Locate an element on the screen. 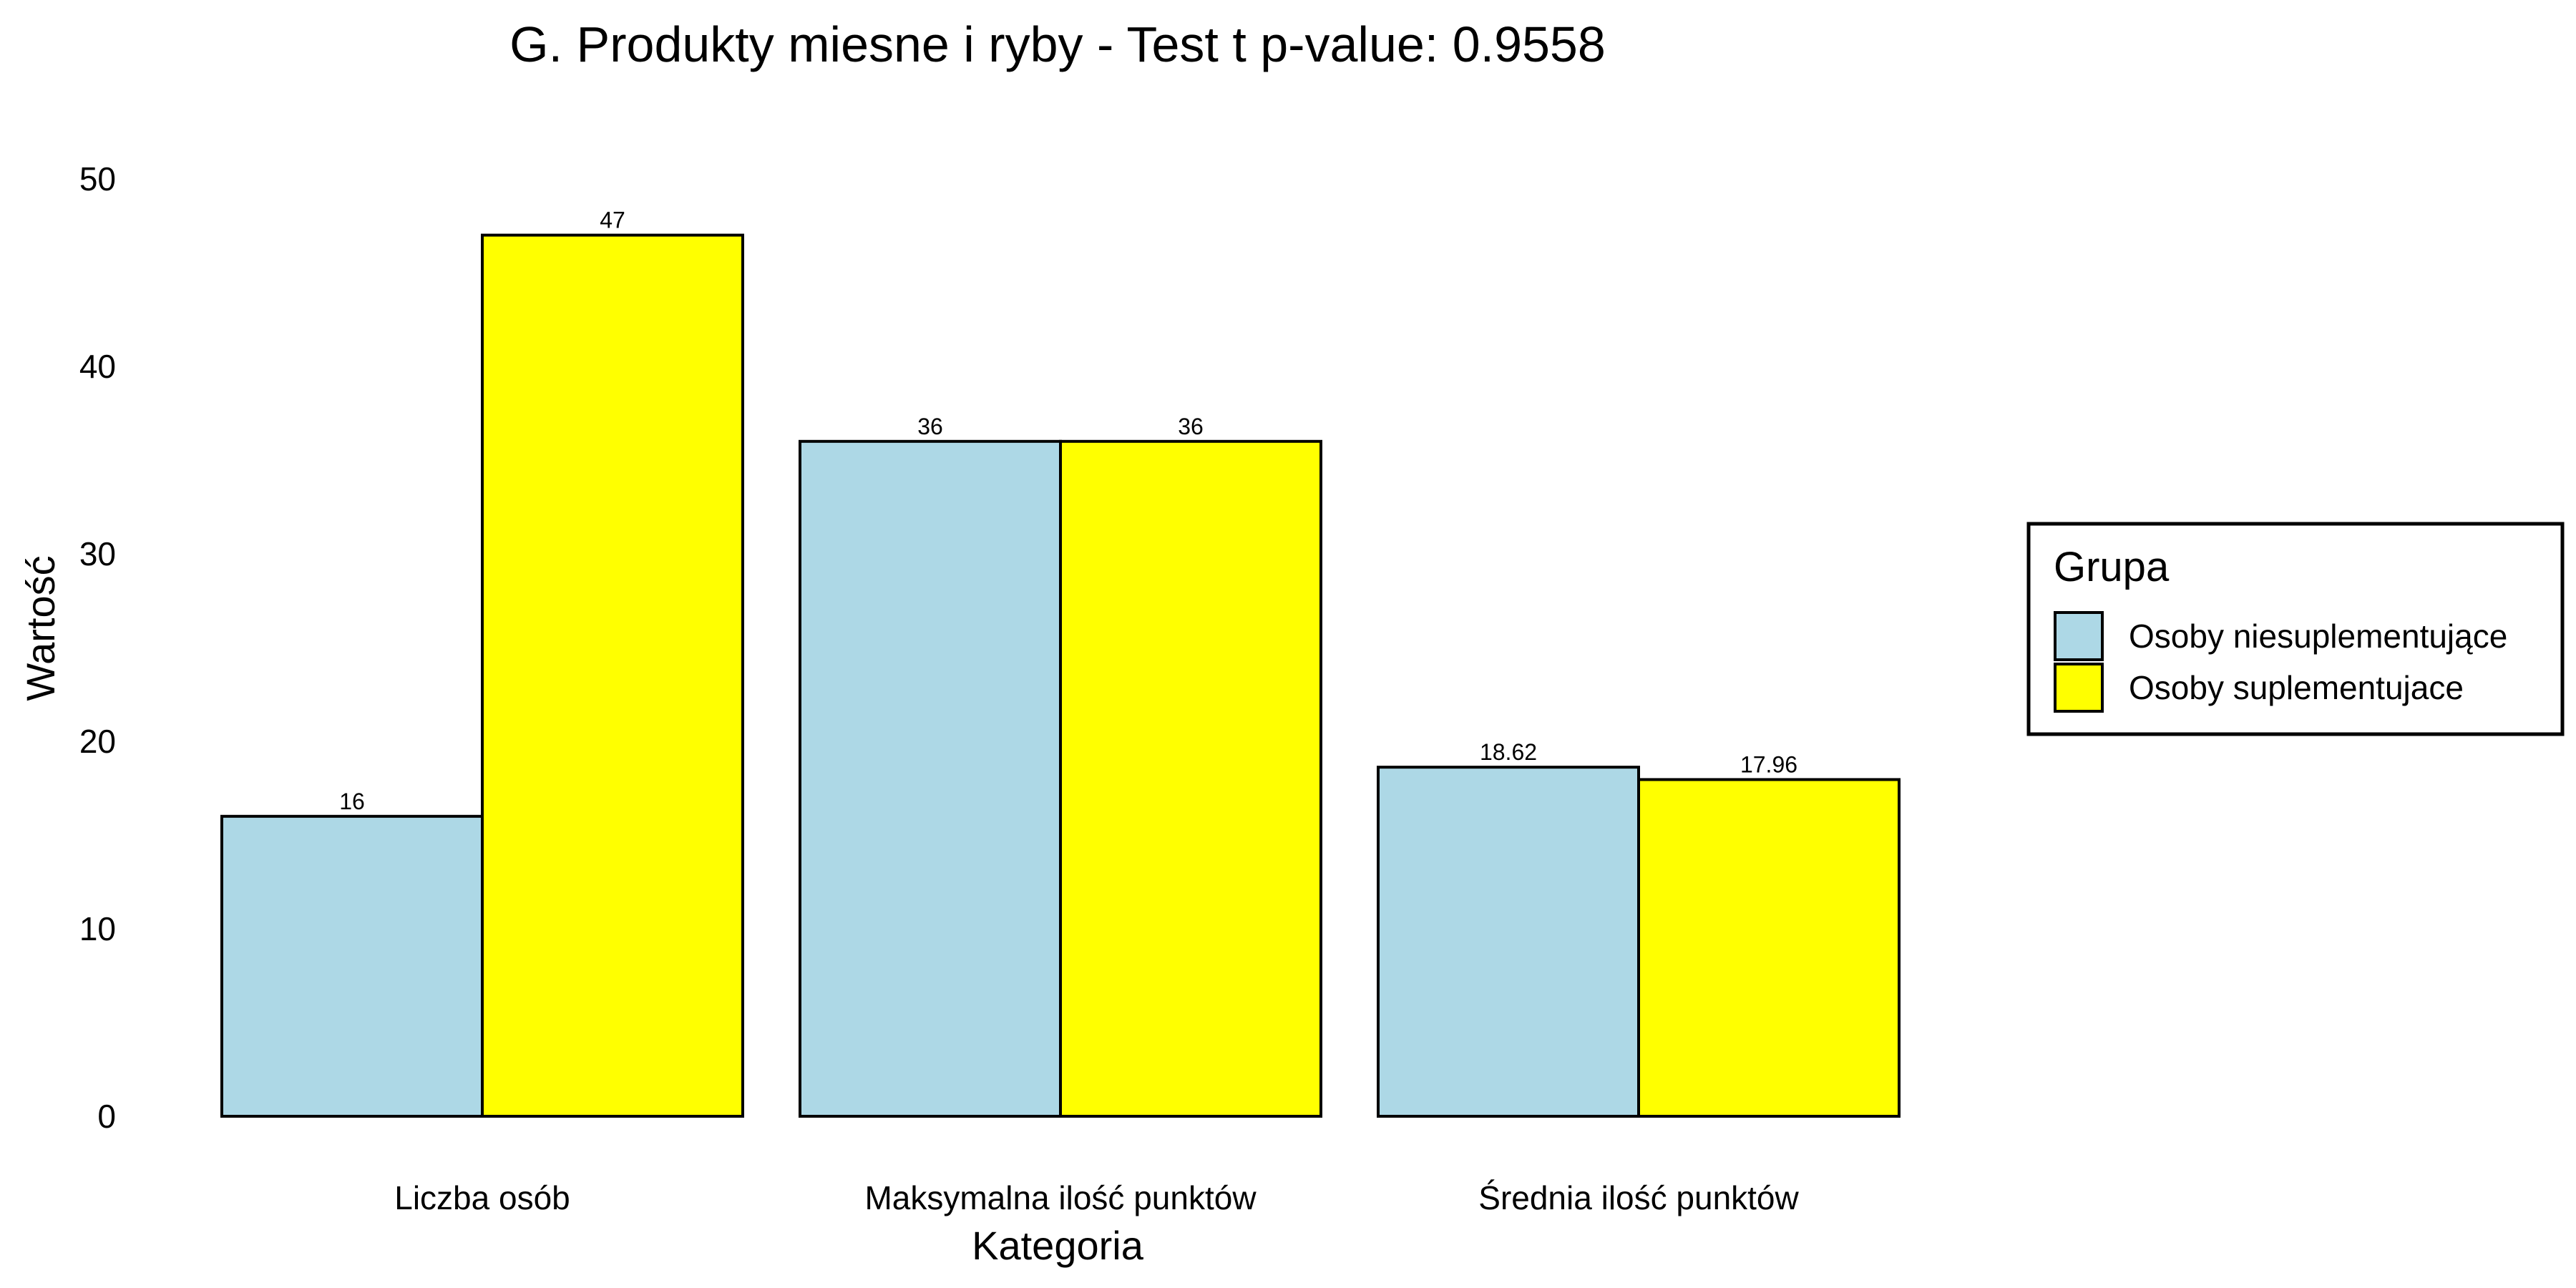  data-label-srednia-ilosc-punktow-series-2: 17.96 is located at coordinates (1768, 764).